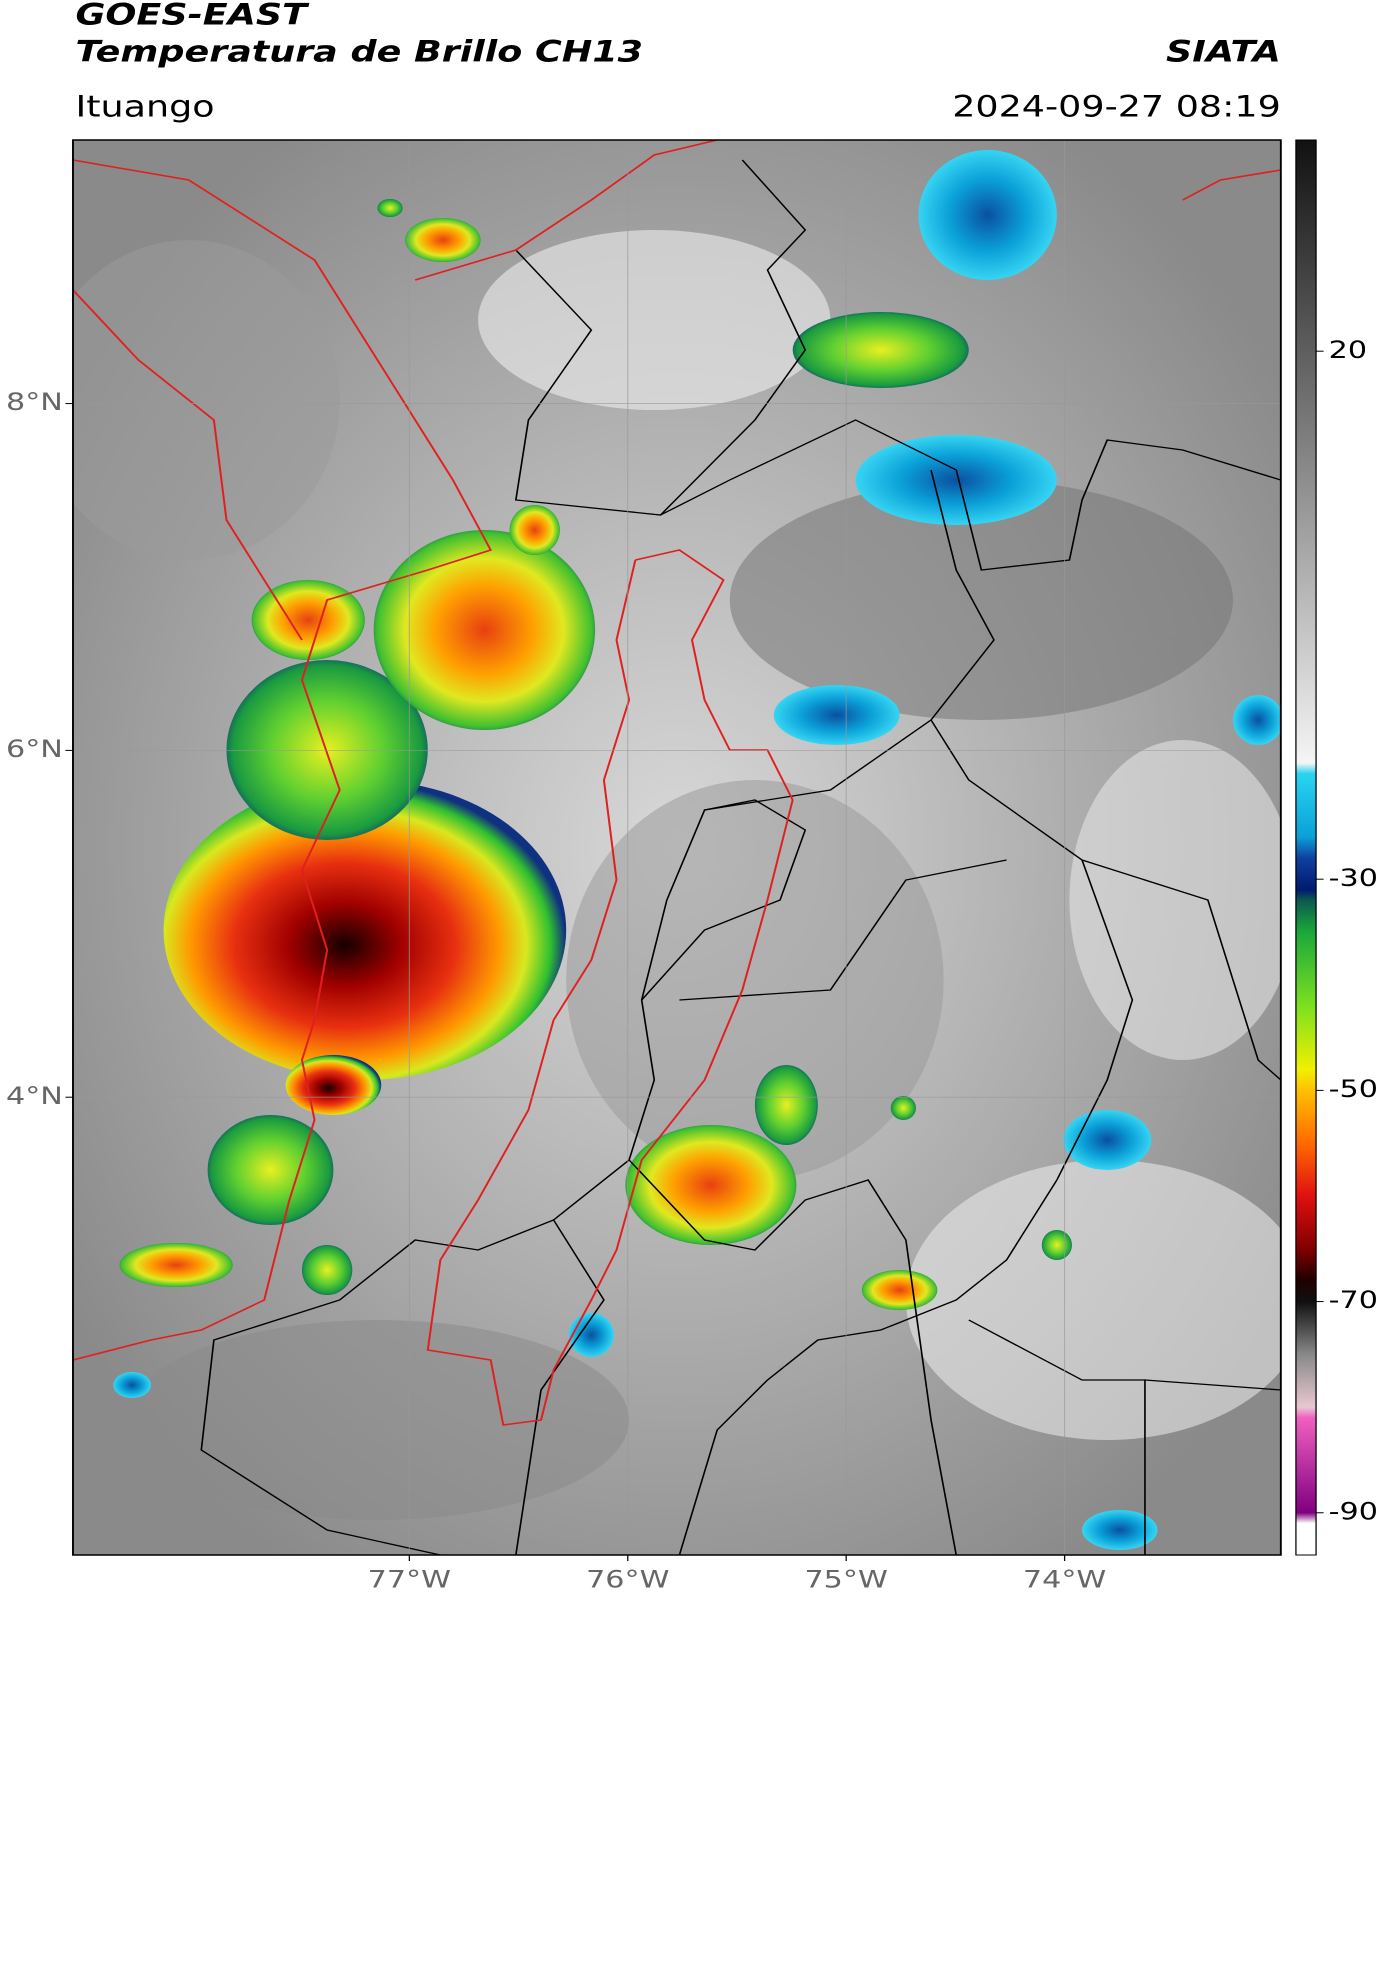 The width and height of the screenshot is (1384, 1981). Describe the element at coordinates (1336, 847) in the screenshot. I see `colorbar: 20 -30 -50 -70 -90` at that location.